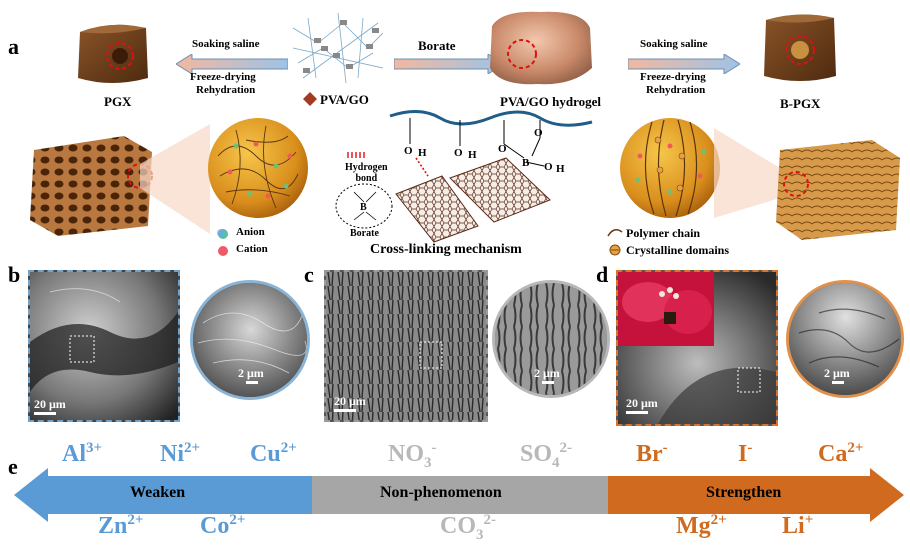 This screenshot has width=910, height=548. I want to click on ion-so4: SO42-, so click(546, 455).